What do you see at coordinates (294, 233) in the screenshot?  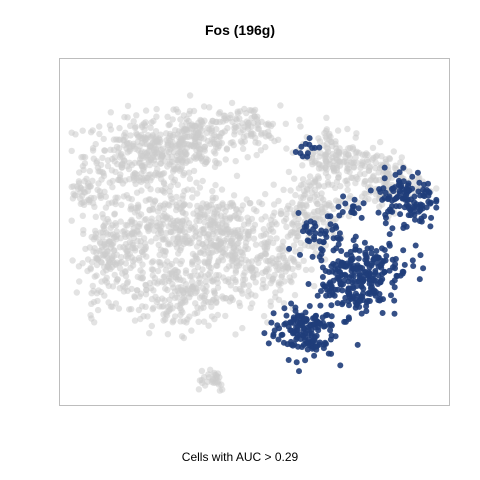 I see `cell-point-2001` at bounding box center [294, 233].